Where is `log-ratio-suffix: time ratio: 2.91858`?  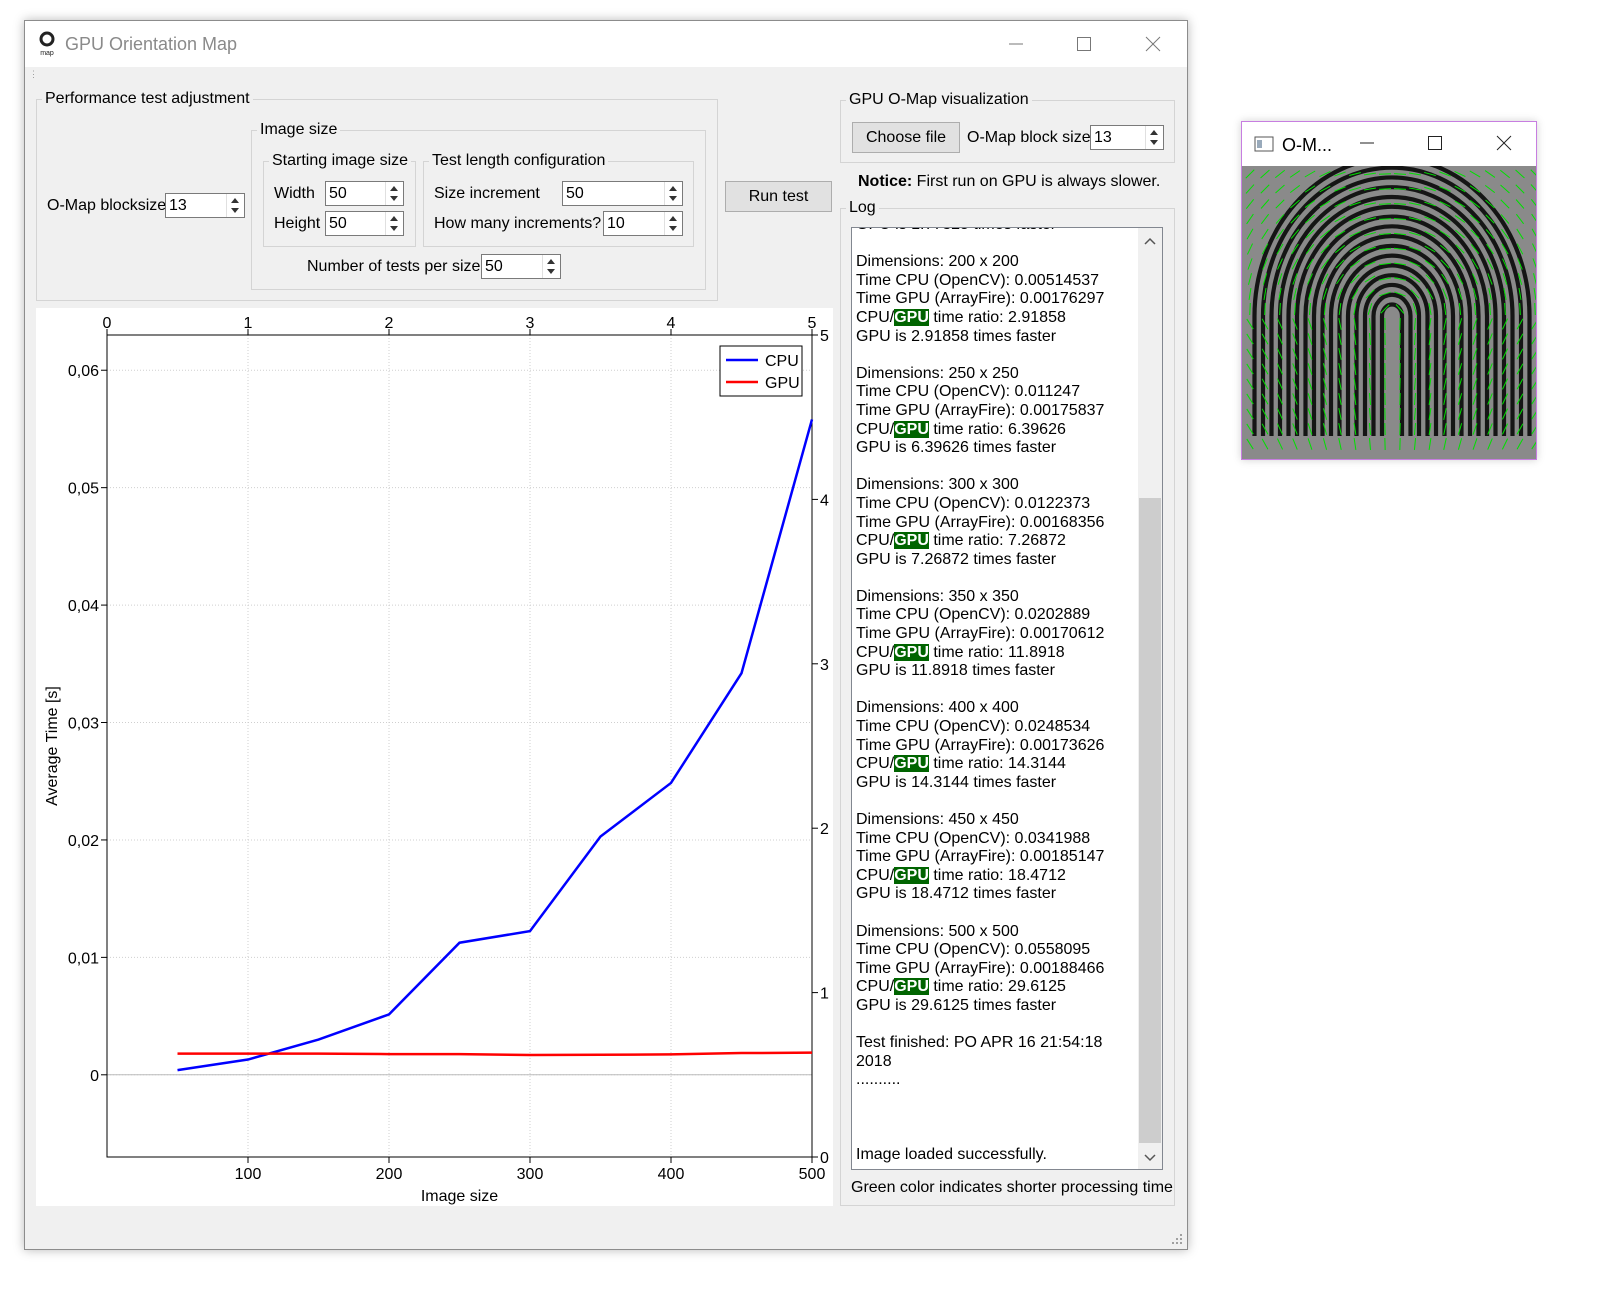 log-ratio-suffix: time ratio: 2.91858 is located at coordinates (997, 317).